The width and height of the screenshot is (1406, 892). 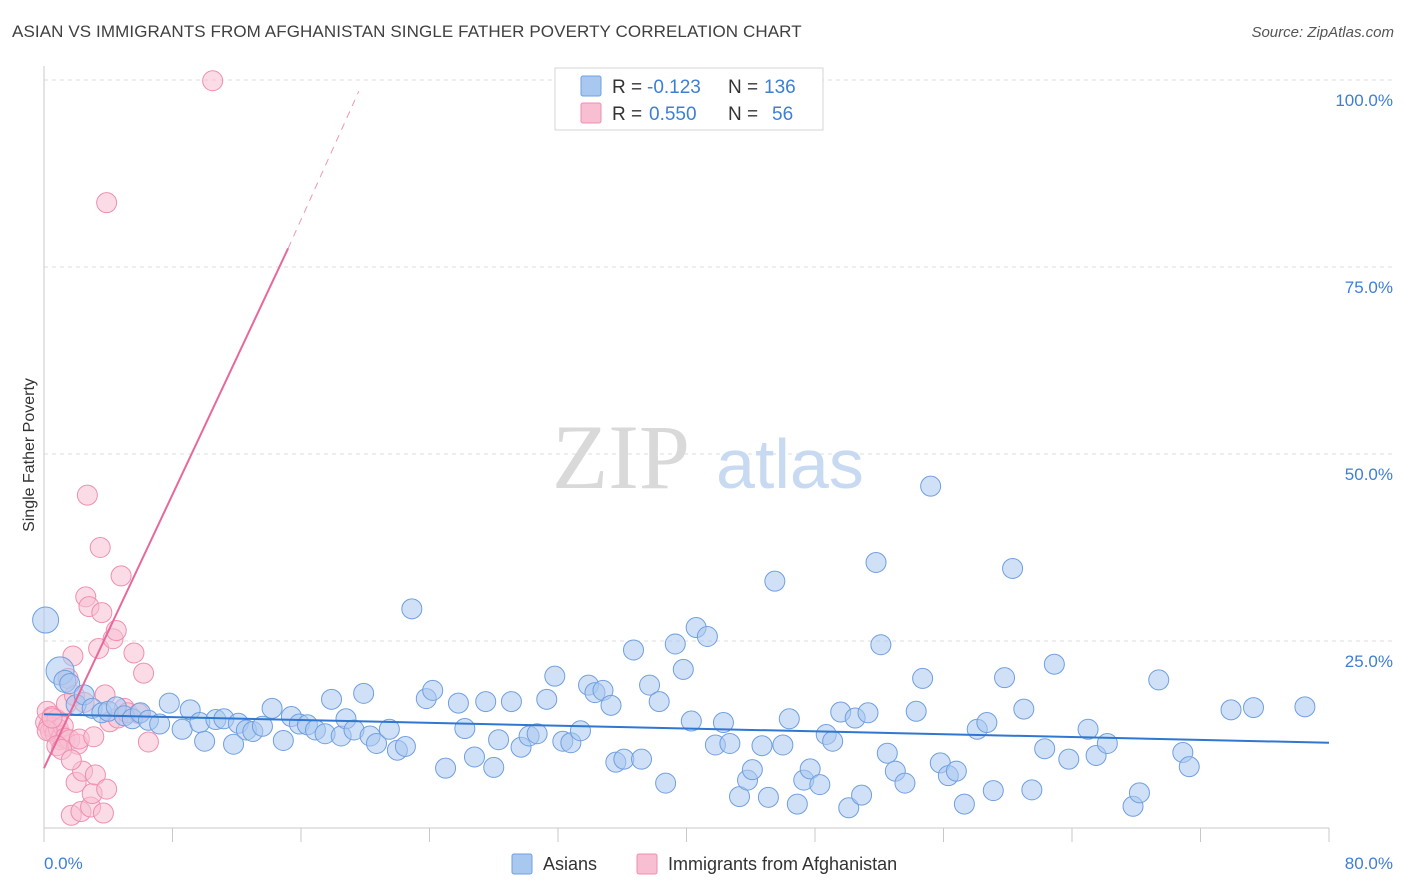 I want to click on bottom-legend-label-afghanistan: Immigrants from Afghanistan, so click(x=782, y=864).